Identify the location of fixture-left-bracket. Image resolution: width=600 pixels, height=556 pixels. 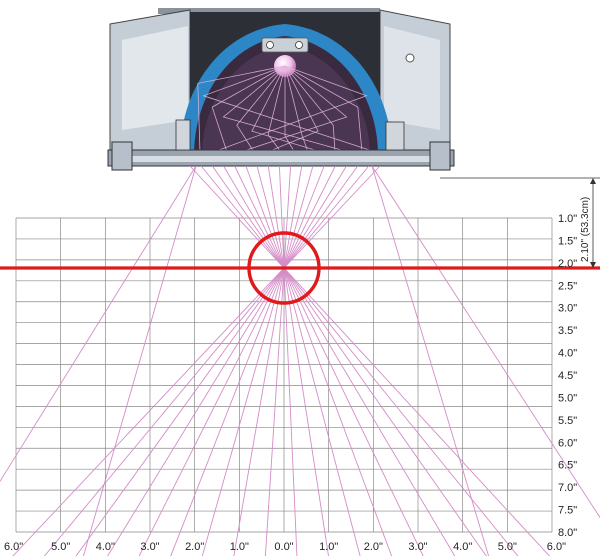
(183, 135).